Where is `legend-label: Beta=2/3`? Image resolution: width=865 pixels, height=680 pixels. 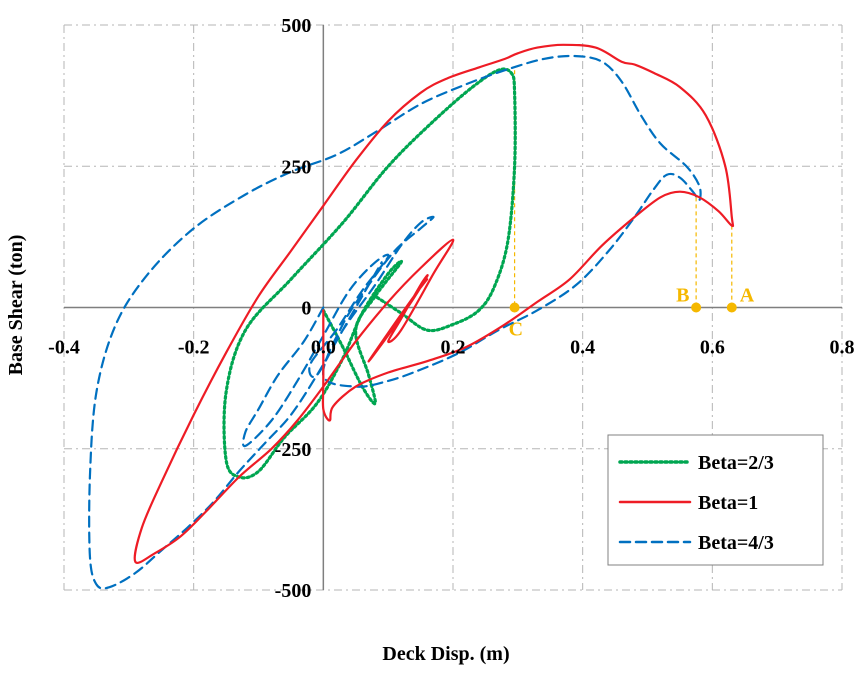 legend-label: Beta=2/3 is located at coordinates (736, 463).